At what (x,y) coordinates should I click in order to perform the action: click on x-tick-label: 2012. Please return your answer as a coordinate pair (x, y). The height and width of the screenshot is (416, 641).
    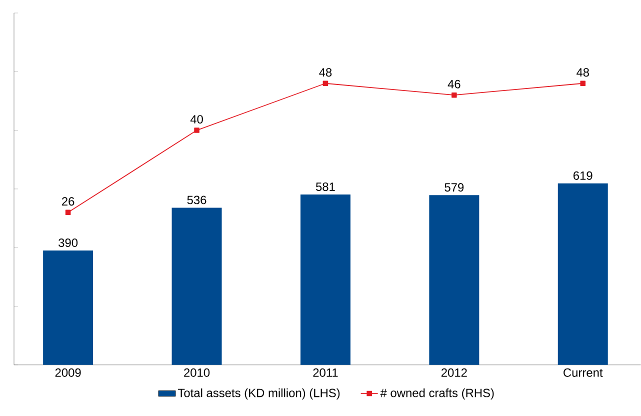
    Looking at the image, I should click on (454, 372).